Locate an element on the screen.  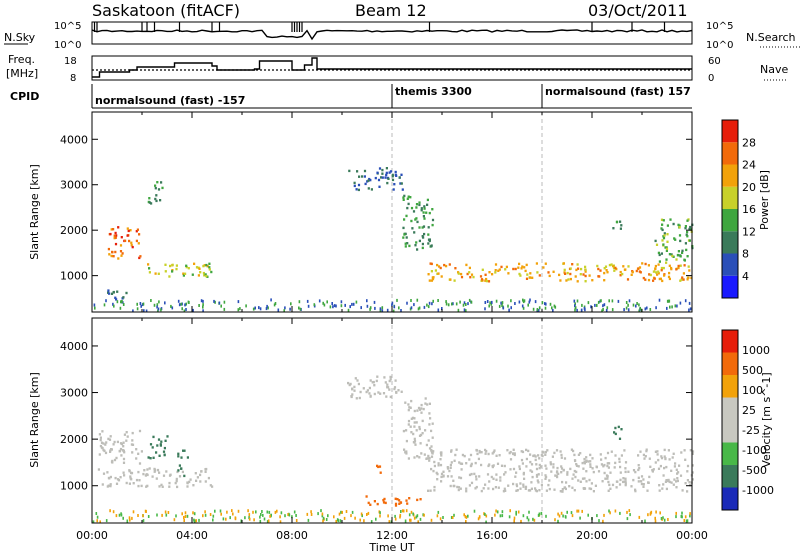
noise-trace is located at coordinates (392, 35).